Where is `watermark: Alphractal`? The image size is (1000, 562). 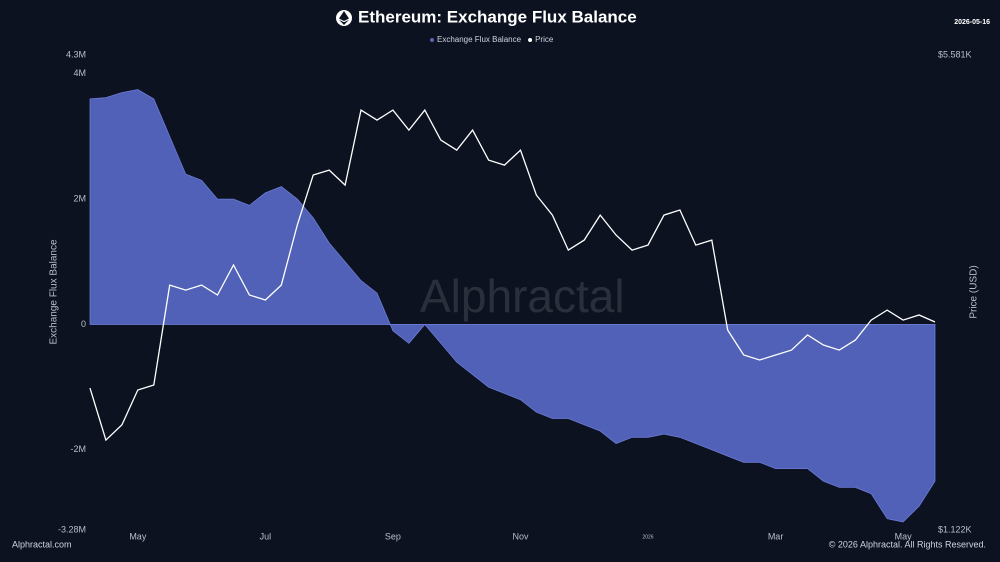 watermark: Alphractal is located at coordinates (522, 296).